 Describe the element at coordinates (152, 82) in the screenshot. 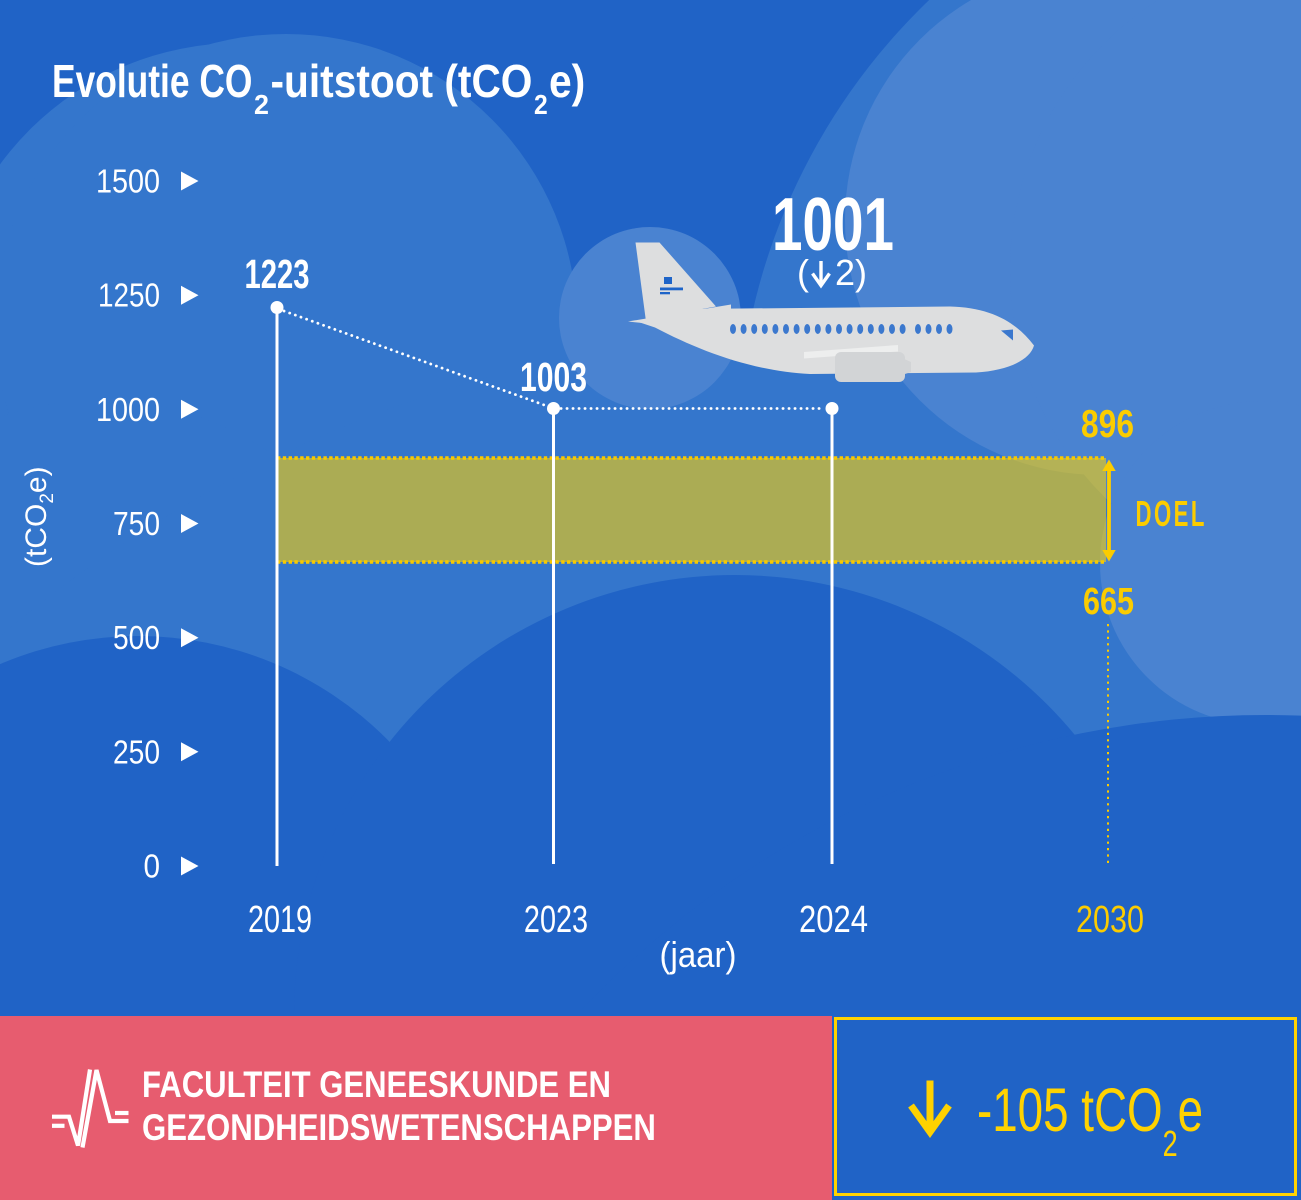

I see `svg-text: Evolutie CO` at that location.